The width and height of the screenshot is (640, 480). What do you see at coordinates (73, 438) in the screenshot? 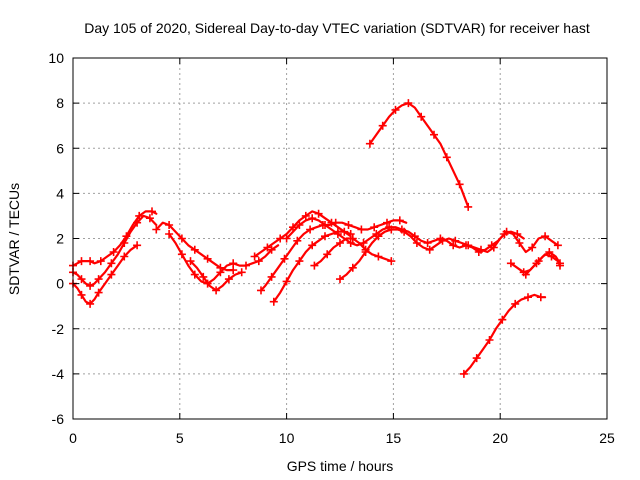
I see `x-tick-label: 0` at bounding box center [73, 438].